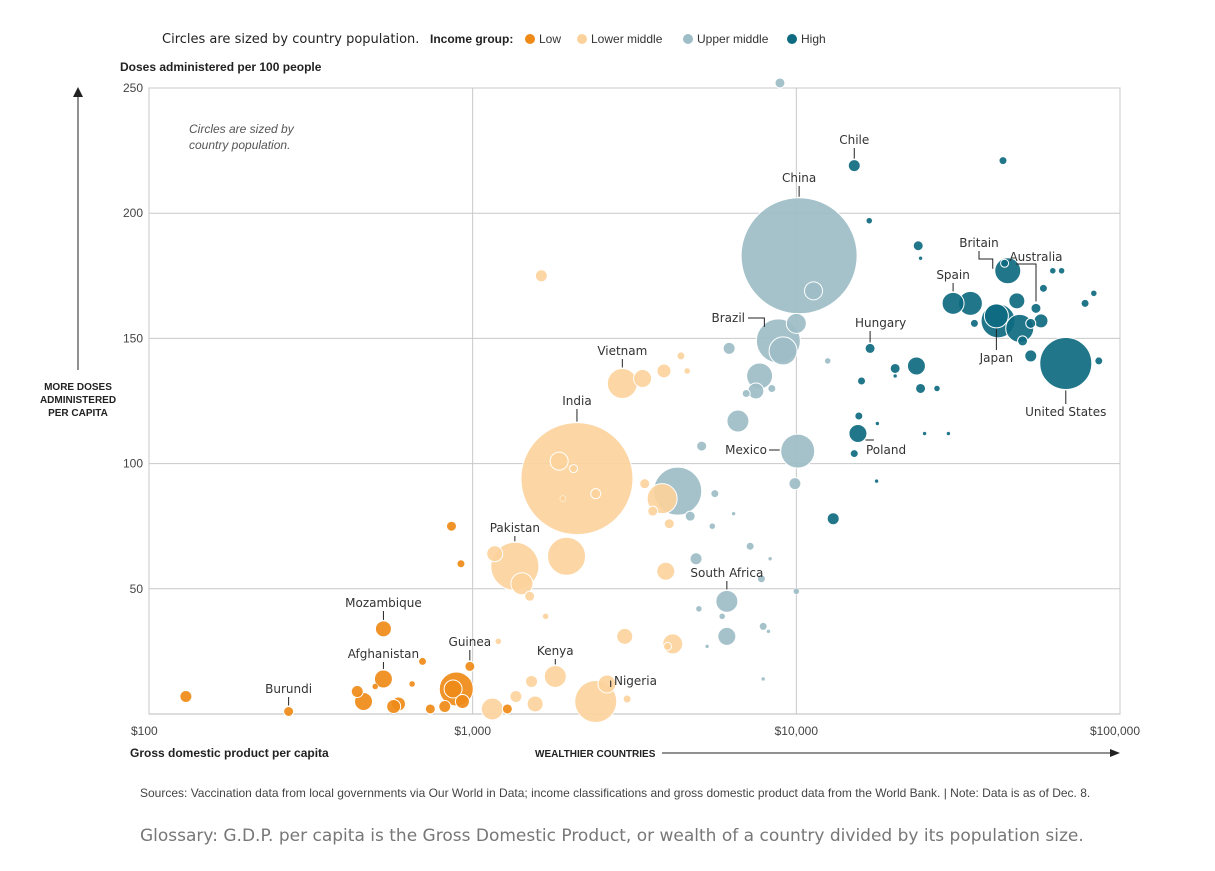  Describe the element at coordinates (799, 178) in the screenshot. I see `label-china: China` at that location.